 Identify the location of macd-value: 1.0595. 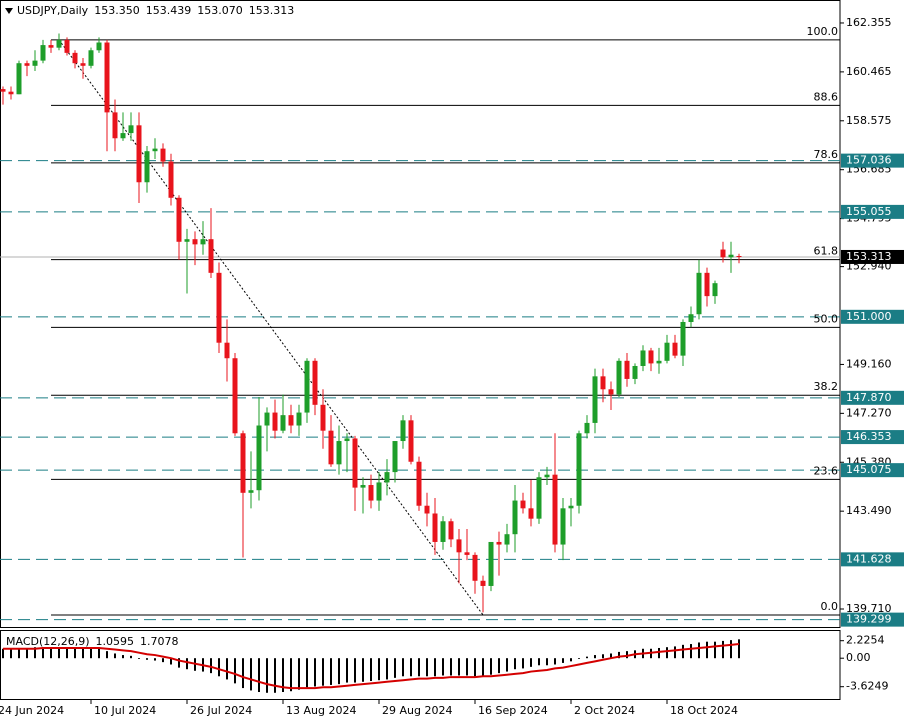
(115, 641).